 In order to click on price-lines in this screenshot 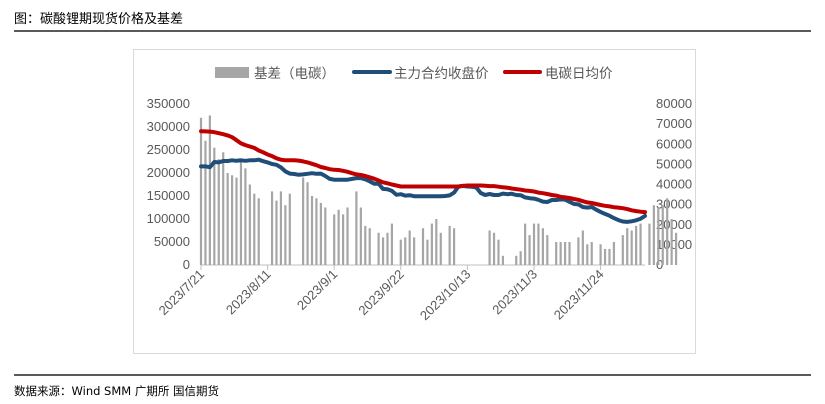, I will do `click(423, 176)`.